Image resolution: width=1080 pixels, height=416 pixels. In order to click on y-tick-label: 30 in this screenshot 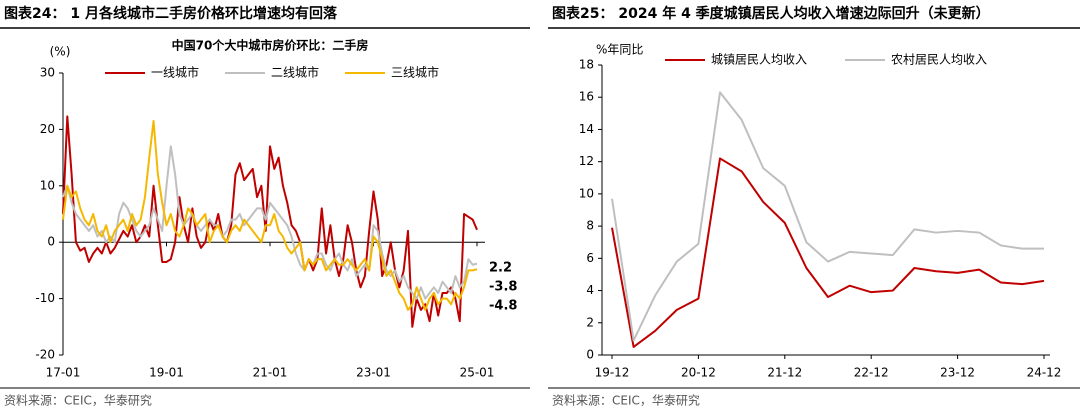, I will do `click(47, 73)`.